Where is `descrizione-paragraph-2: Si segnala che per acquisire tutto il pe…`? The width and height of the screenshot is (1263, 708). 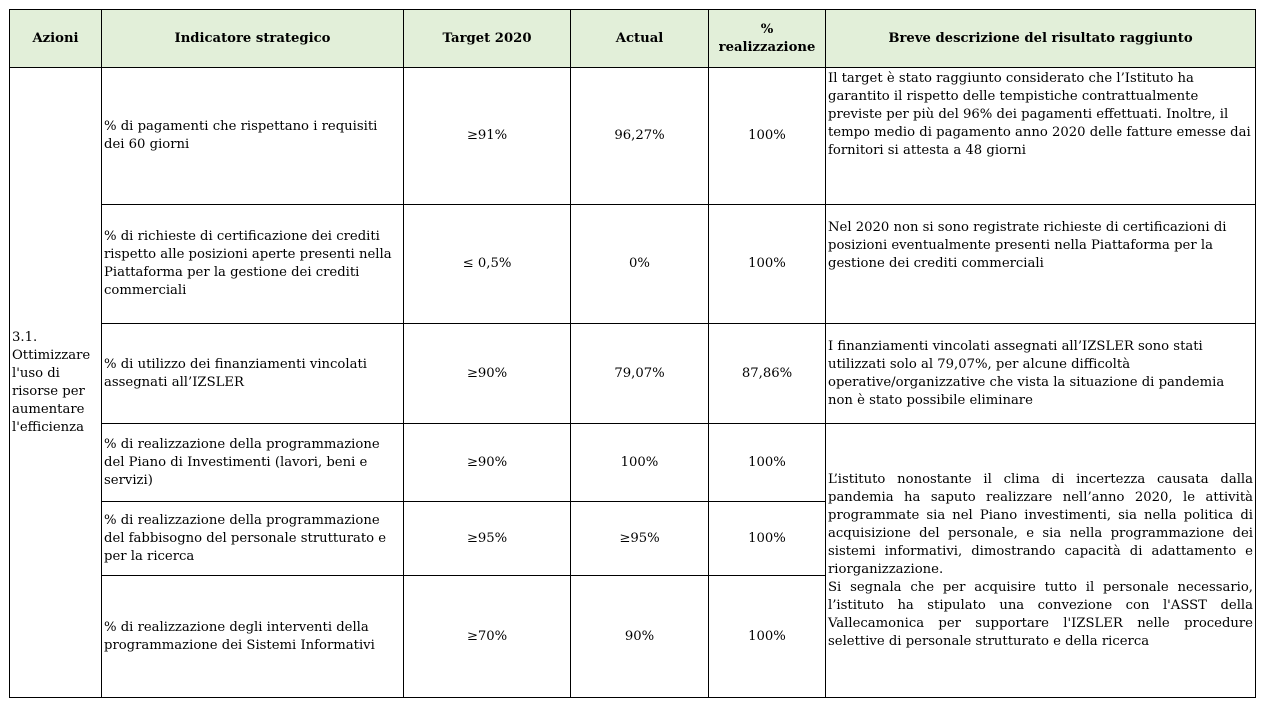
descrizione-paragraph-2: Si segnala che per acquisire tutto il pe… is located at coordinates (1040, 614).